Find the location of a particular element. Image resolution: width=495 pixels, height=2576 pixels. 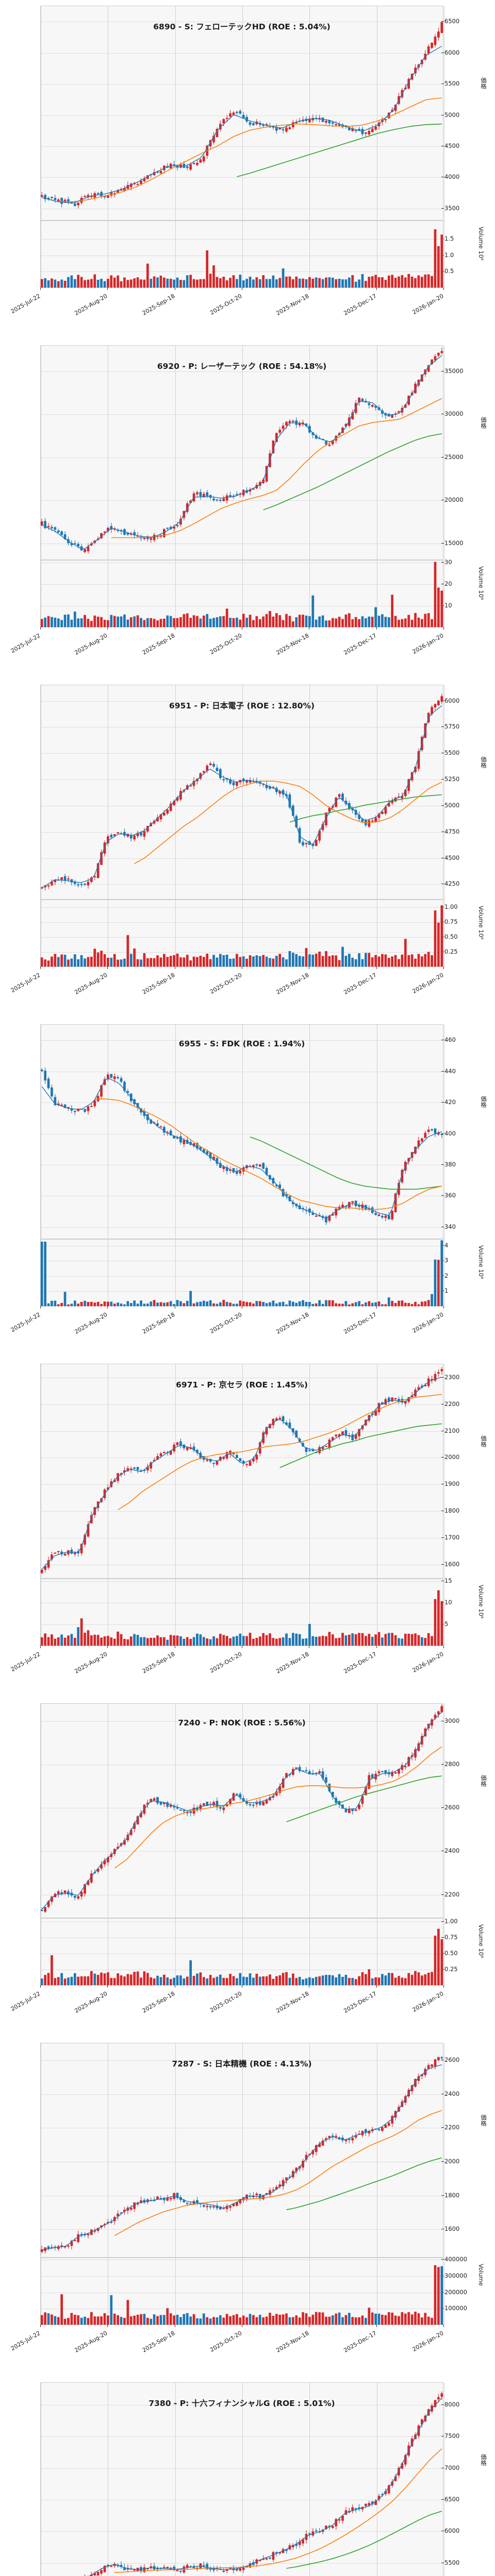

y-axis-tick-label: 5000 is located at coordinates (450, 114).